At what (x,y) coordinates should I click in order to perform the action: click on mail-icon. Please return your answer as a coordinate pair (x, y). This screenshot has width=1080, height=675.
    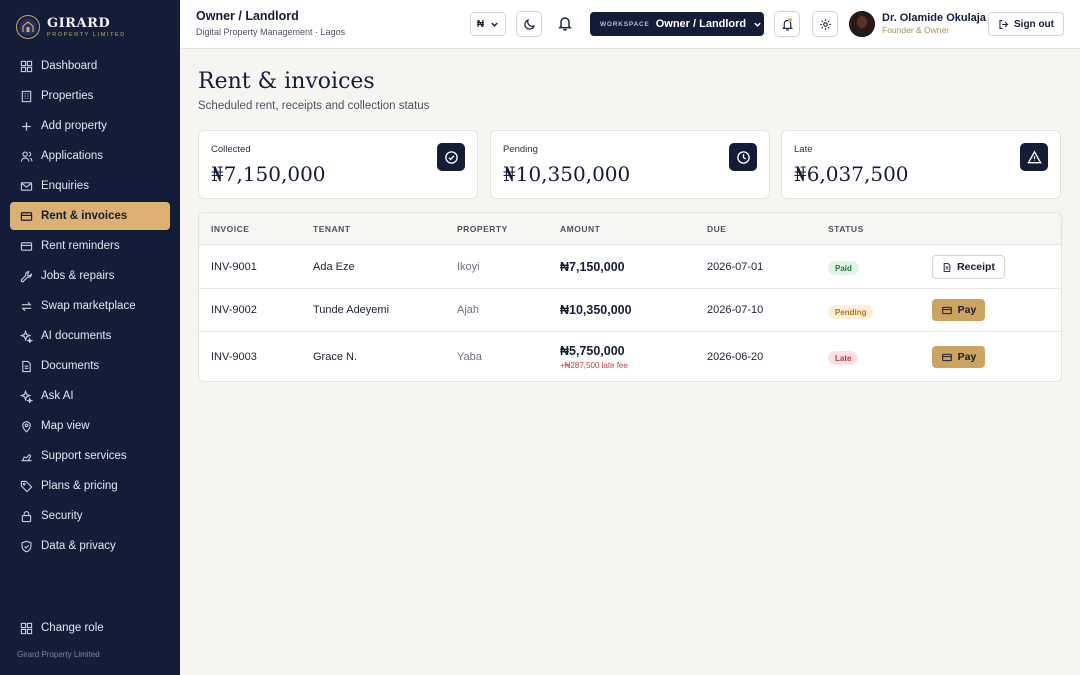
    Looking at the image, I should click on (26, 186).